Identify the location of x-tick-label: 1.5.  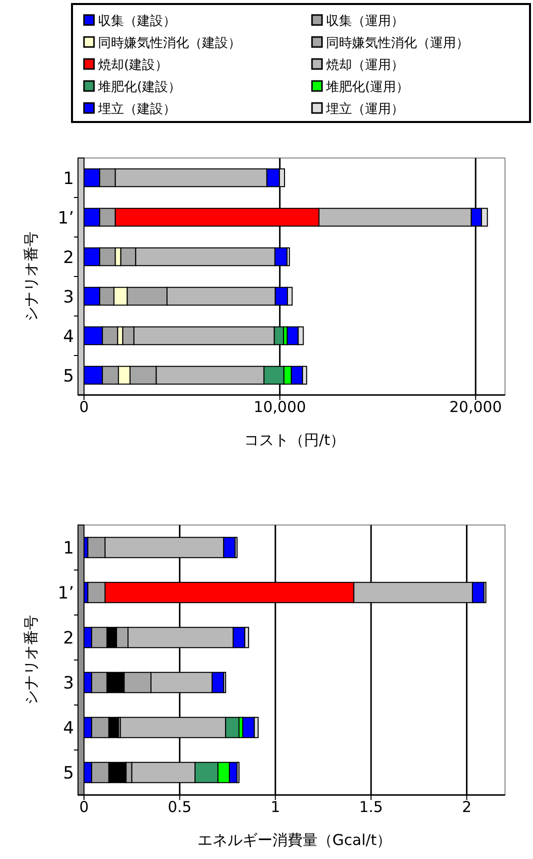
(371, 807).